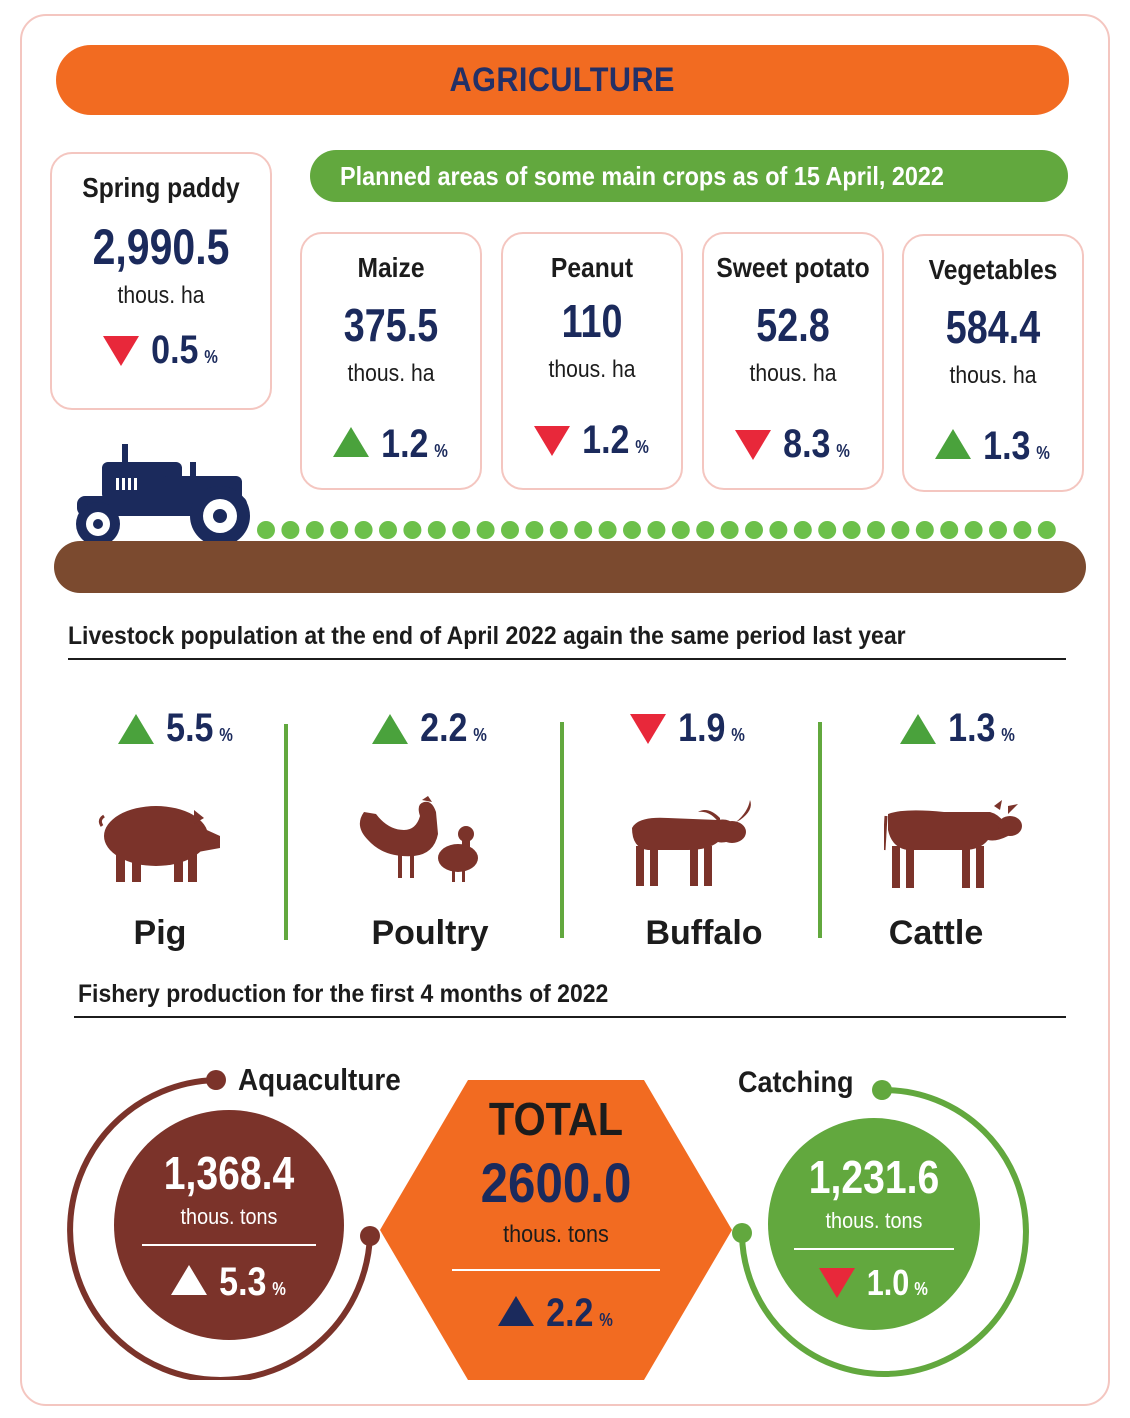  I want to click on total-value: 2600.0, so click(556, 1182).